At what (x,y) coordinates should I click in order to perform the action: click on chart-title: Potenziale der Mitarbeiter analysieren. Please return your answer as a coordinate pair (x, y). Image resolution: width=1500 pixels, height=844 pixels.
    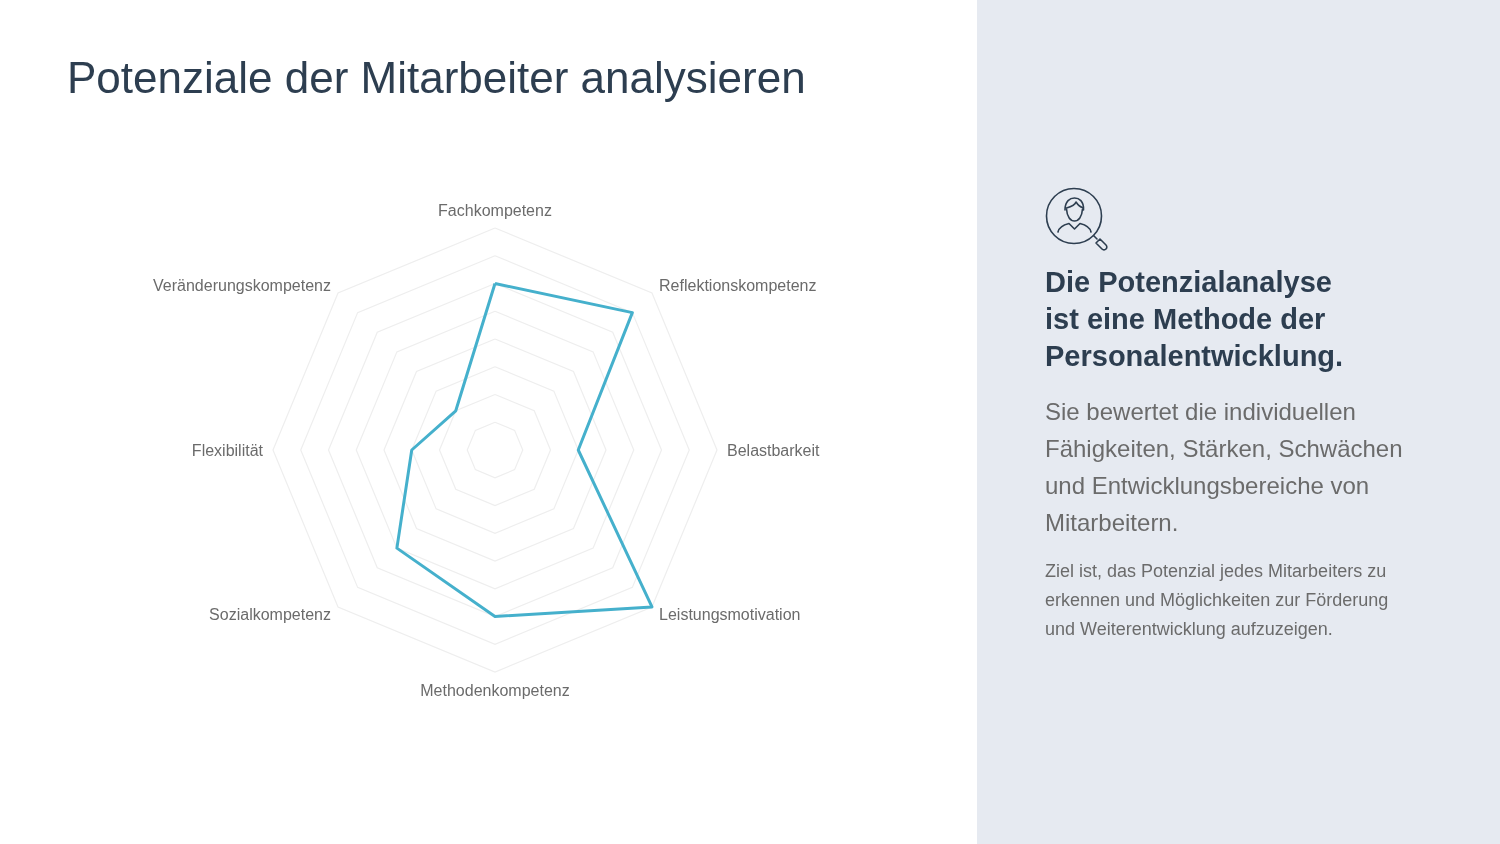
    Looking at the image, I should click on (436, 78).